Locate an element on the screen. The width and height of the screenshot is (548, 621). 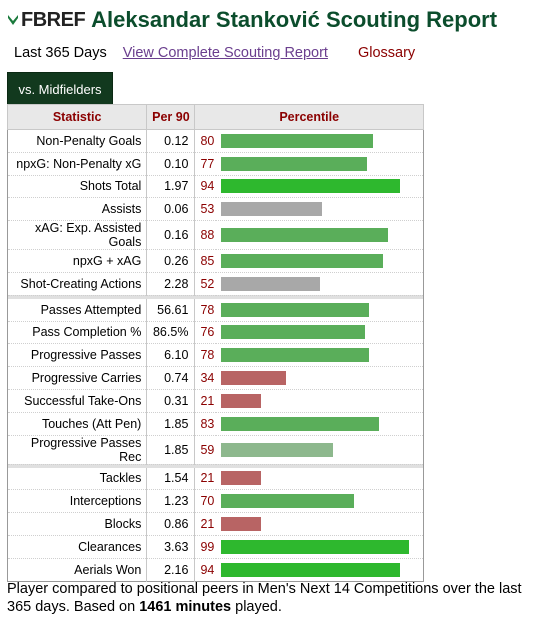
table-row: Progressive Passes Rec 1.85 59 is located at coordinates (215, 450).